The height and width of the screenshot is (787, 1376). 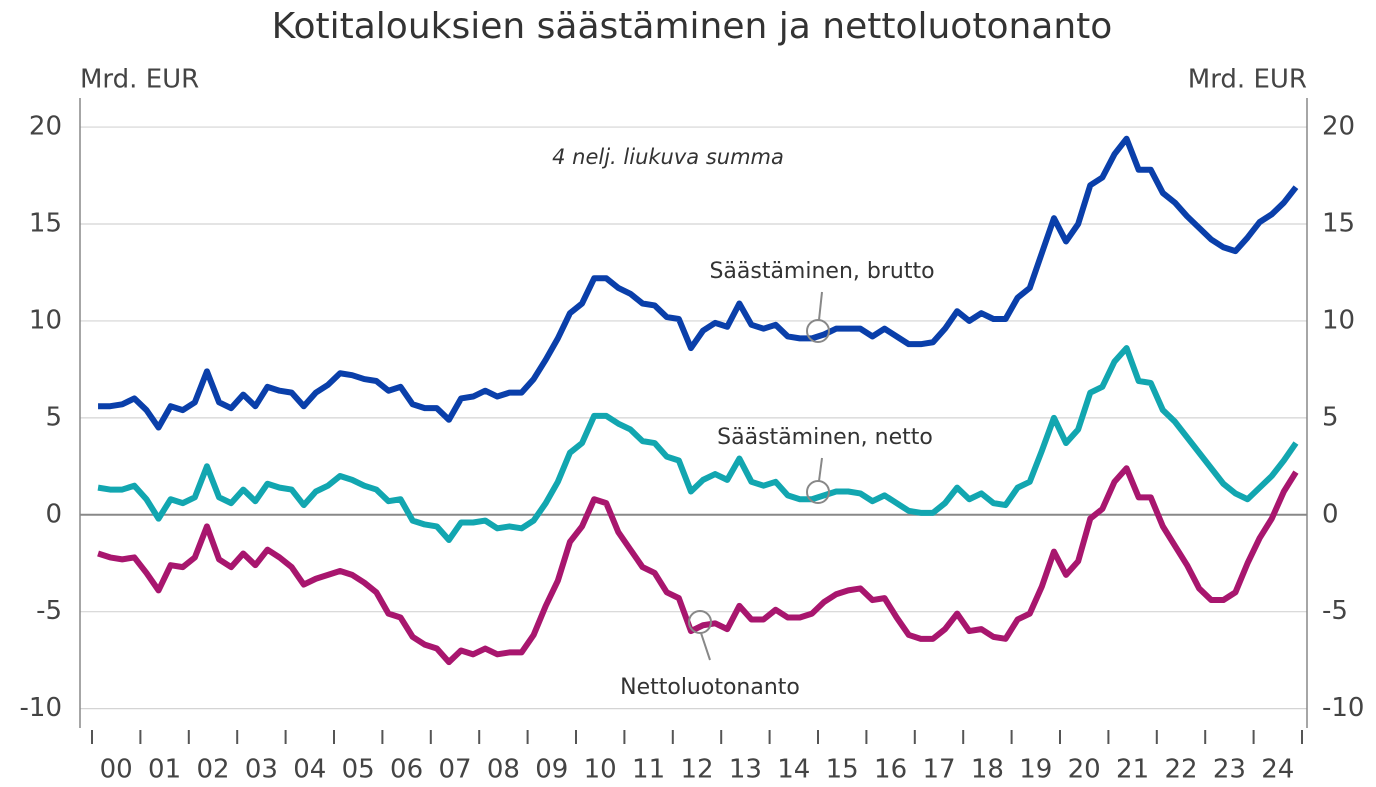 What do you see at coordinates (49, 611) in the screenshot?
I see `y-tick-label: -5` at bounding box center [49, 611].